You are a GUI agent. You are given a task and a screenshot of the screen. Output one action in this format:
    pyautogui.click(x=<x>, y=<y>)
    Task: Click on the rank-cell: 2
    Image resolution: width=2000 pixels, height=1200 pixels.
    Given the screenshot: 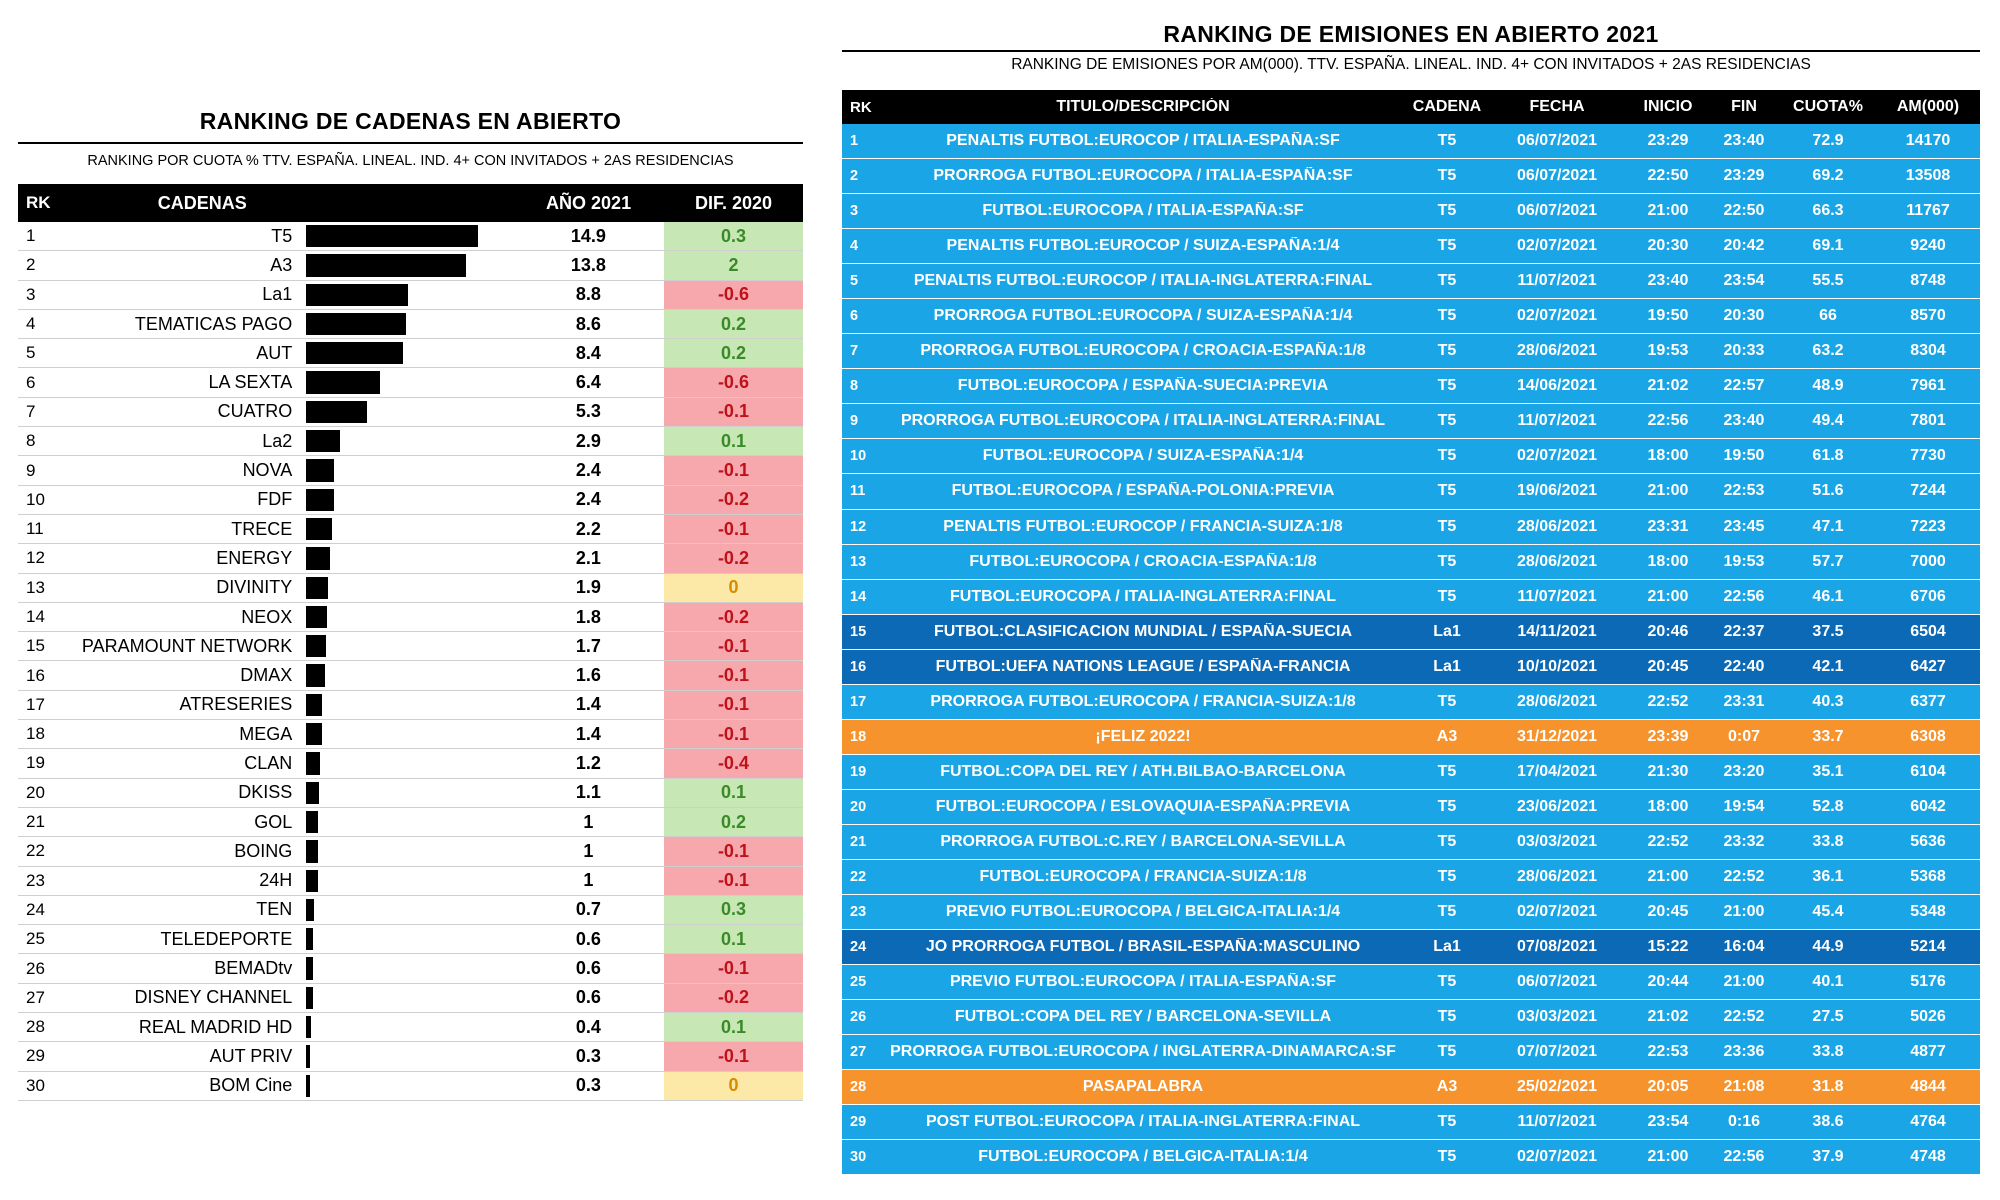 What is the action you would take?
    pyautogui.click(x=854, y=176)
    